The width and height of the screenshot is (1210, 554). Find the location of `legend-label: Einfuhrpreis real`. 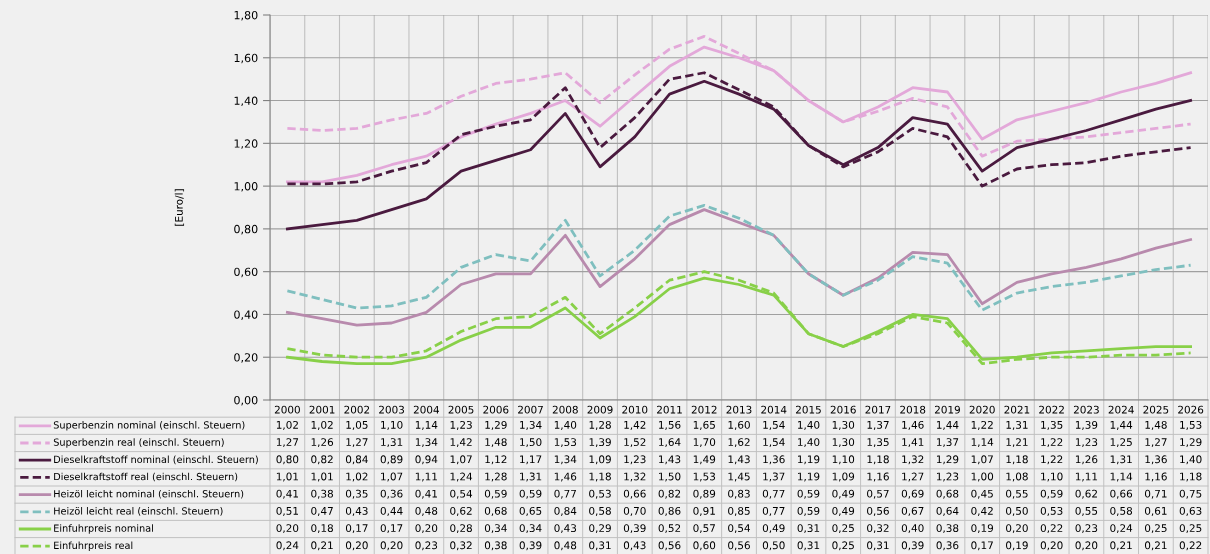

legend-label: Einfuhrpreis real is located at coordinates (93, 546).